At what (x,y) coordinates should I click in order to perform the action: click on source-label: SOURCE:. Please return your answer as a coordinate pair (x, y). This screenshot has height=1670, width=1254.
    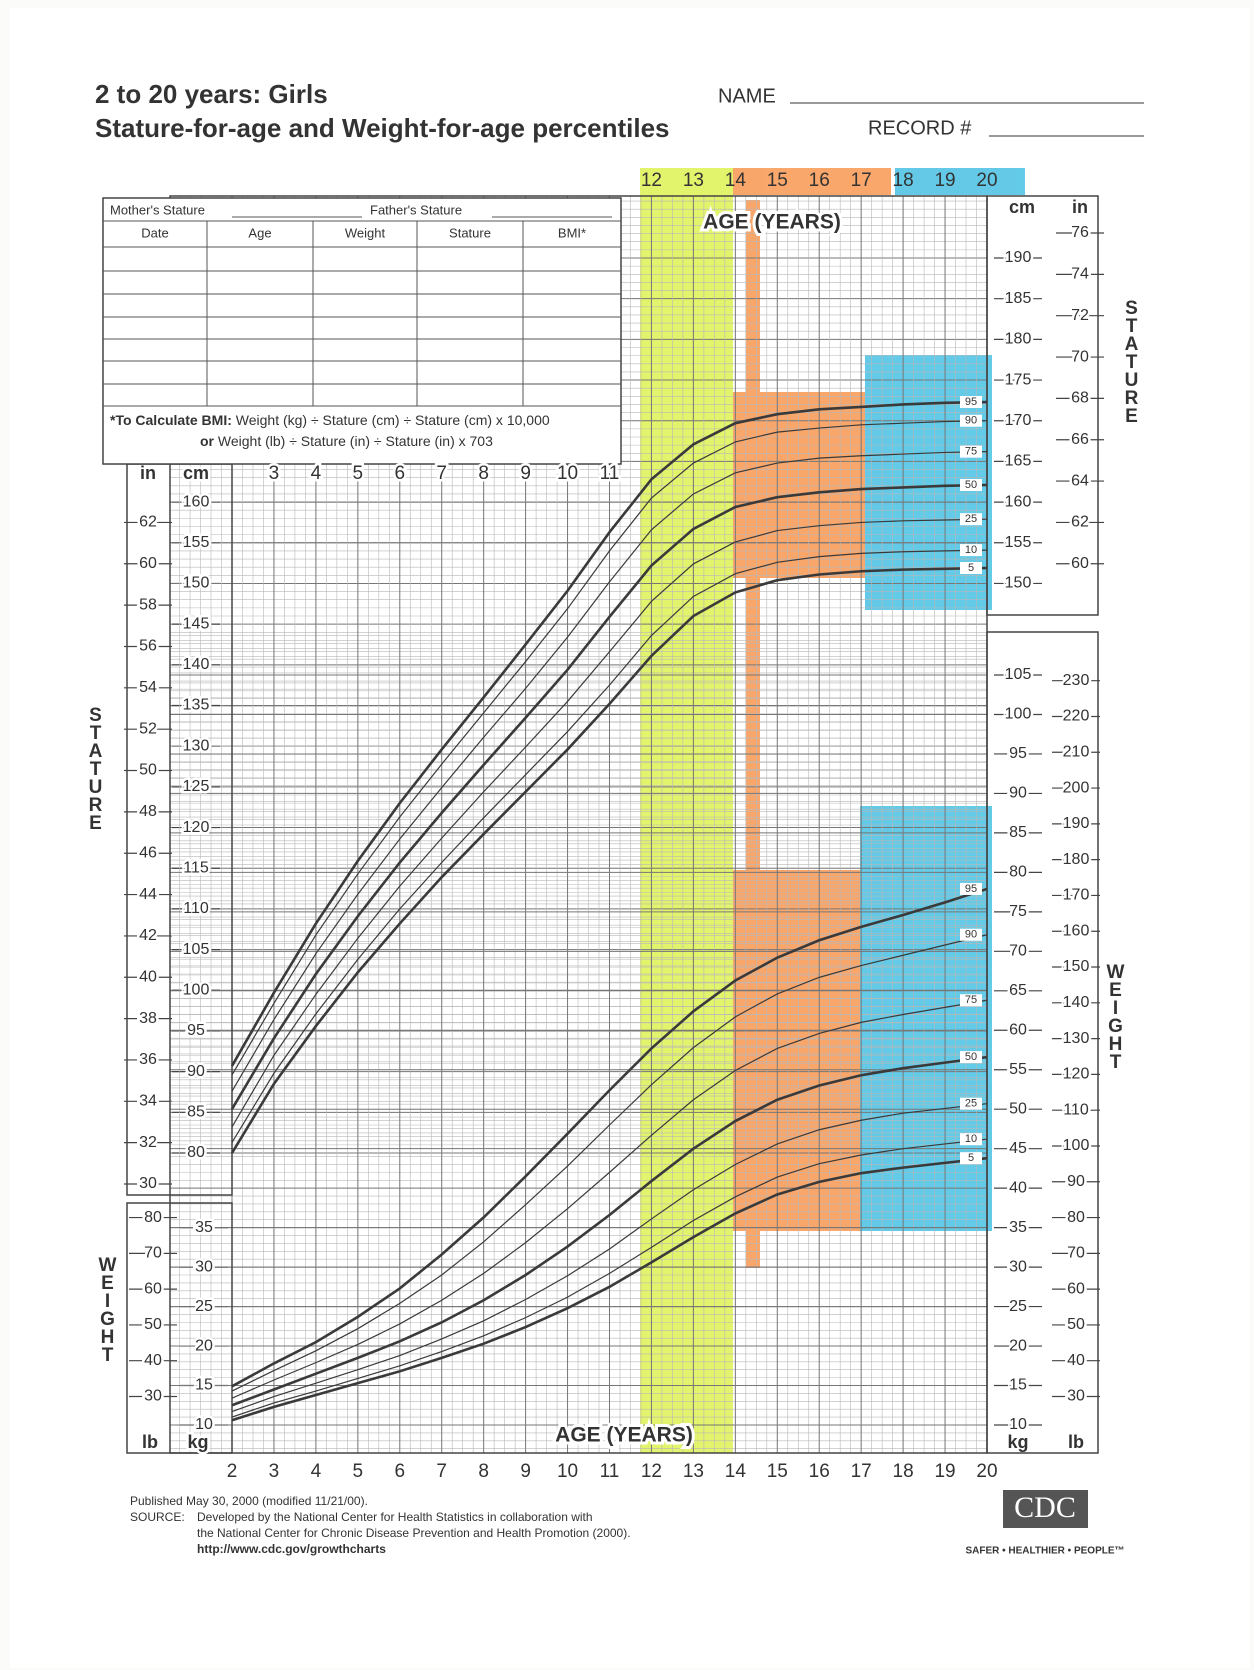
    Looking at the image, I should click on (157, 1517).